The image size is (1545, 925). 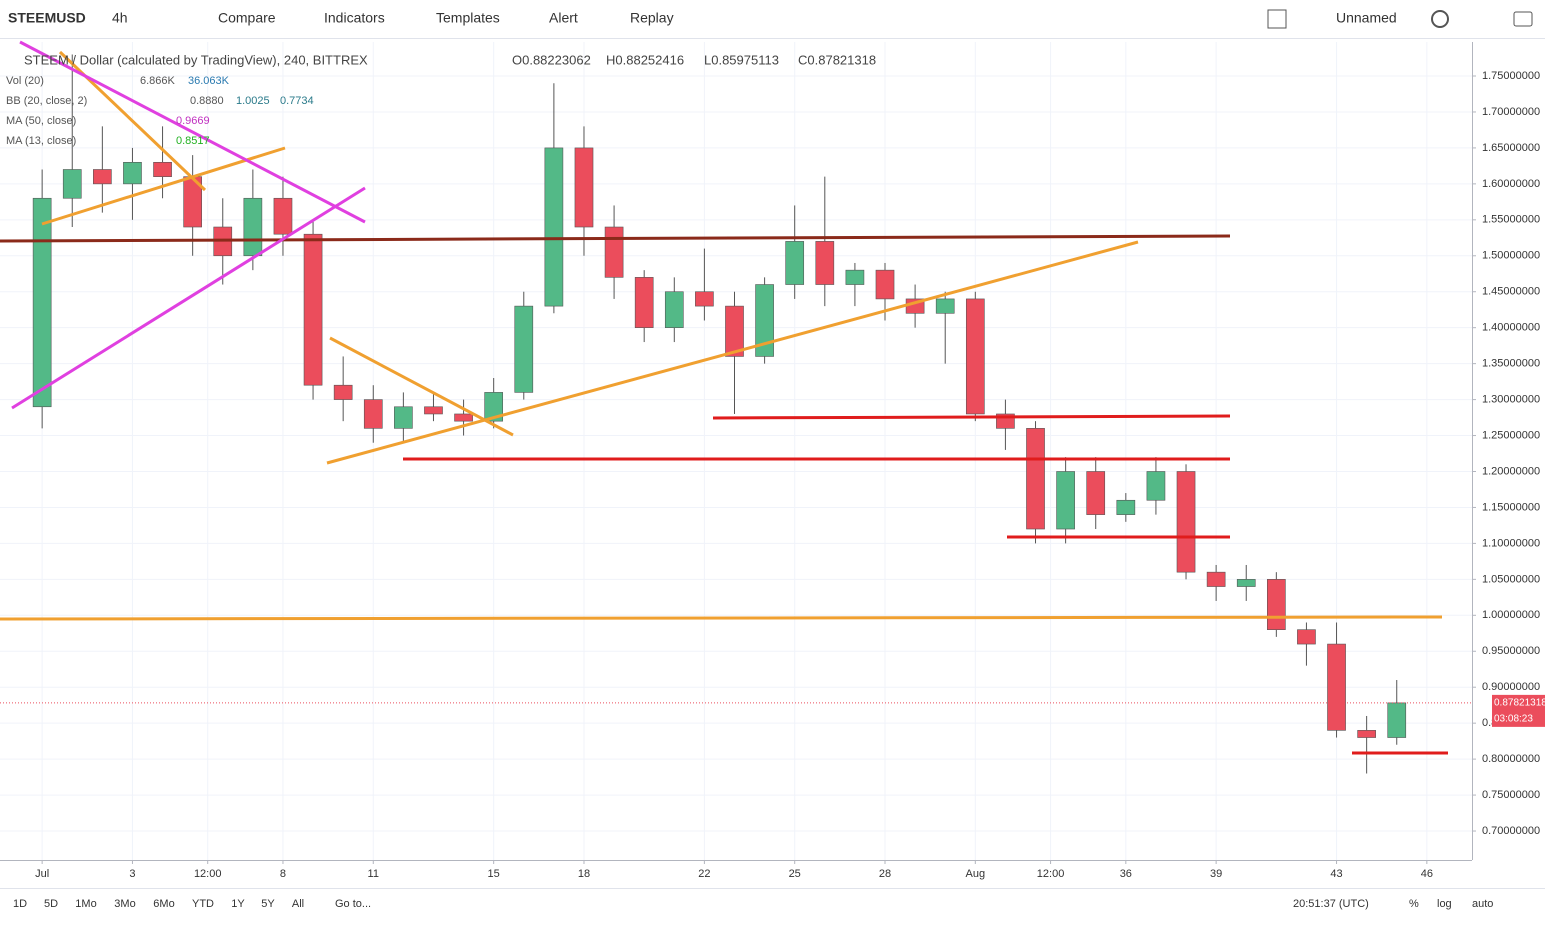 What do you see at coordinates (46, 101) in the screenshot?
I see `indicator-name: BB (20, close, 2)` at bounding box center [46, 101].